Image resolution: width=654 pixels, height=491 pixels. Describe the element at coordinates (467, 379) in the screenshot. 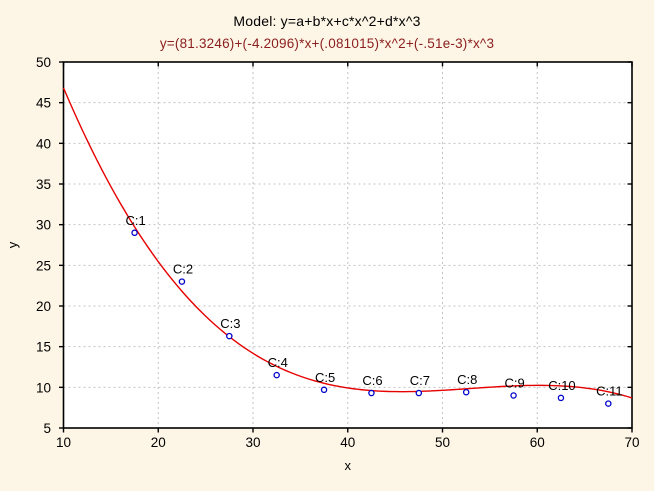

I see `data-point-label: C:8` at that location.